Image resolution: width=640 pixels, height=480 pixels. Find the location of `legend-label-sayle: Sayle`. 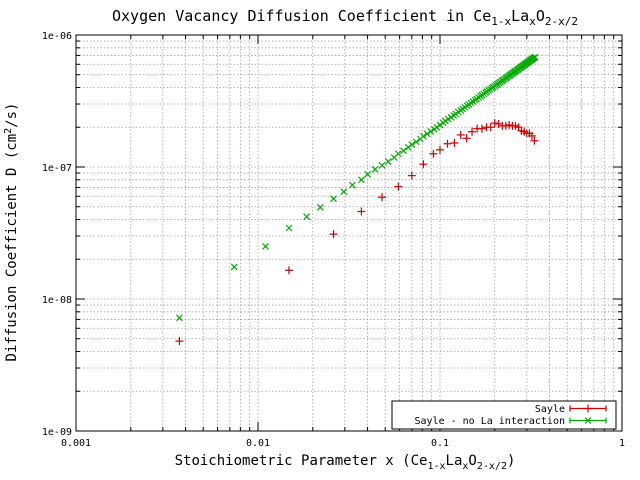

legend-label-sayle: Sayle is located at coordinates (550, 409).